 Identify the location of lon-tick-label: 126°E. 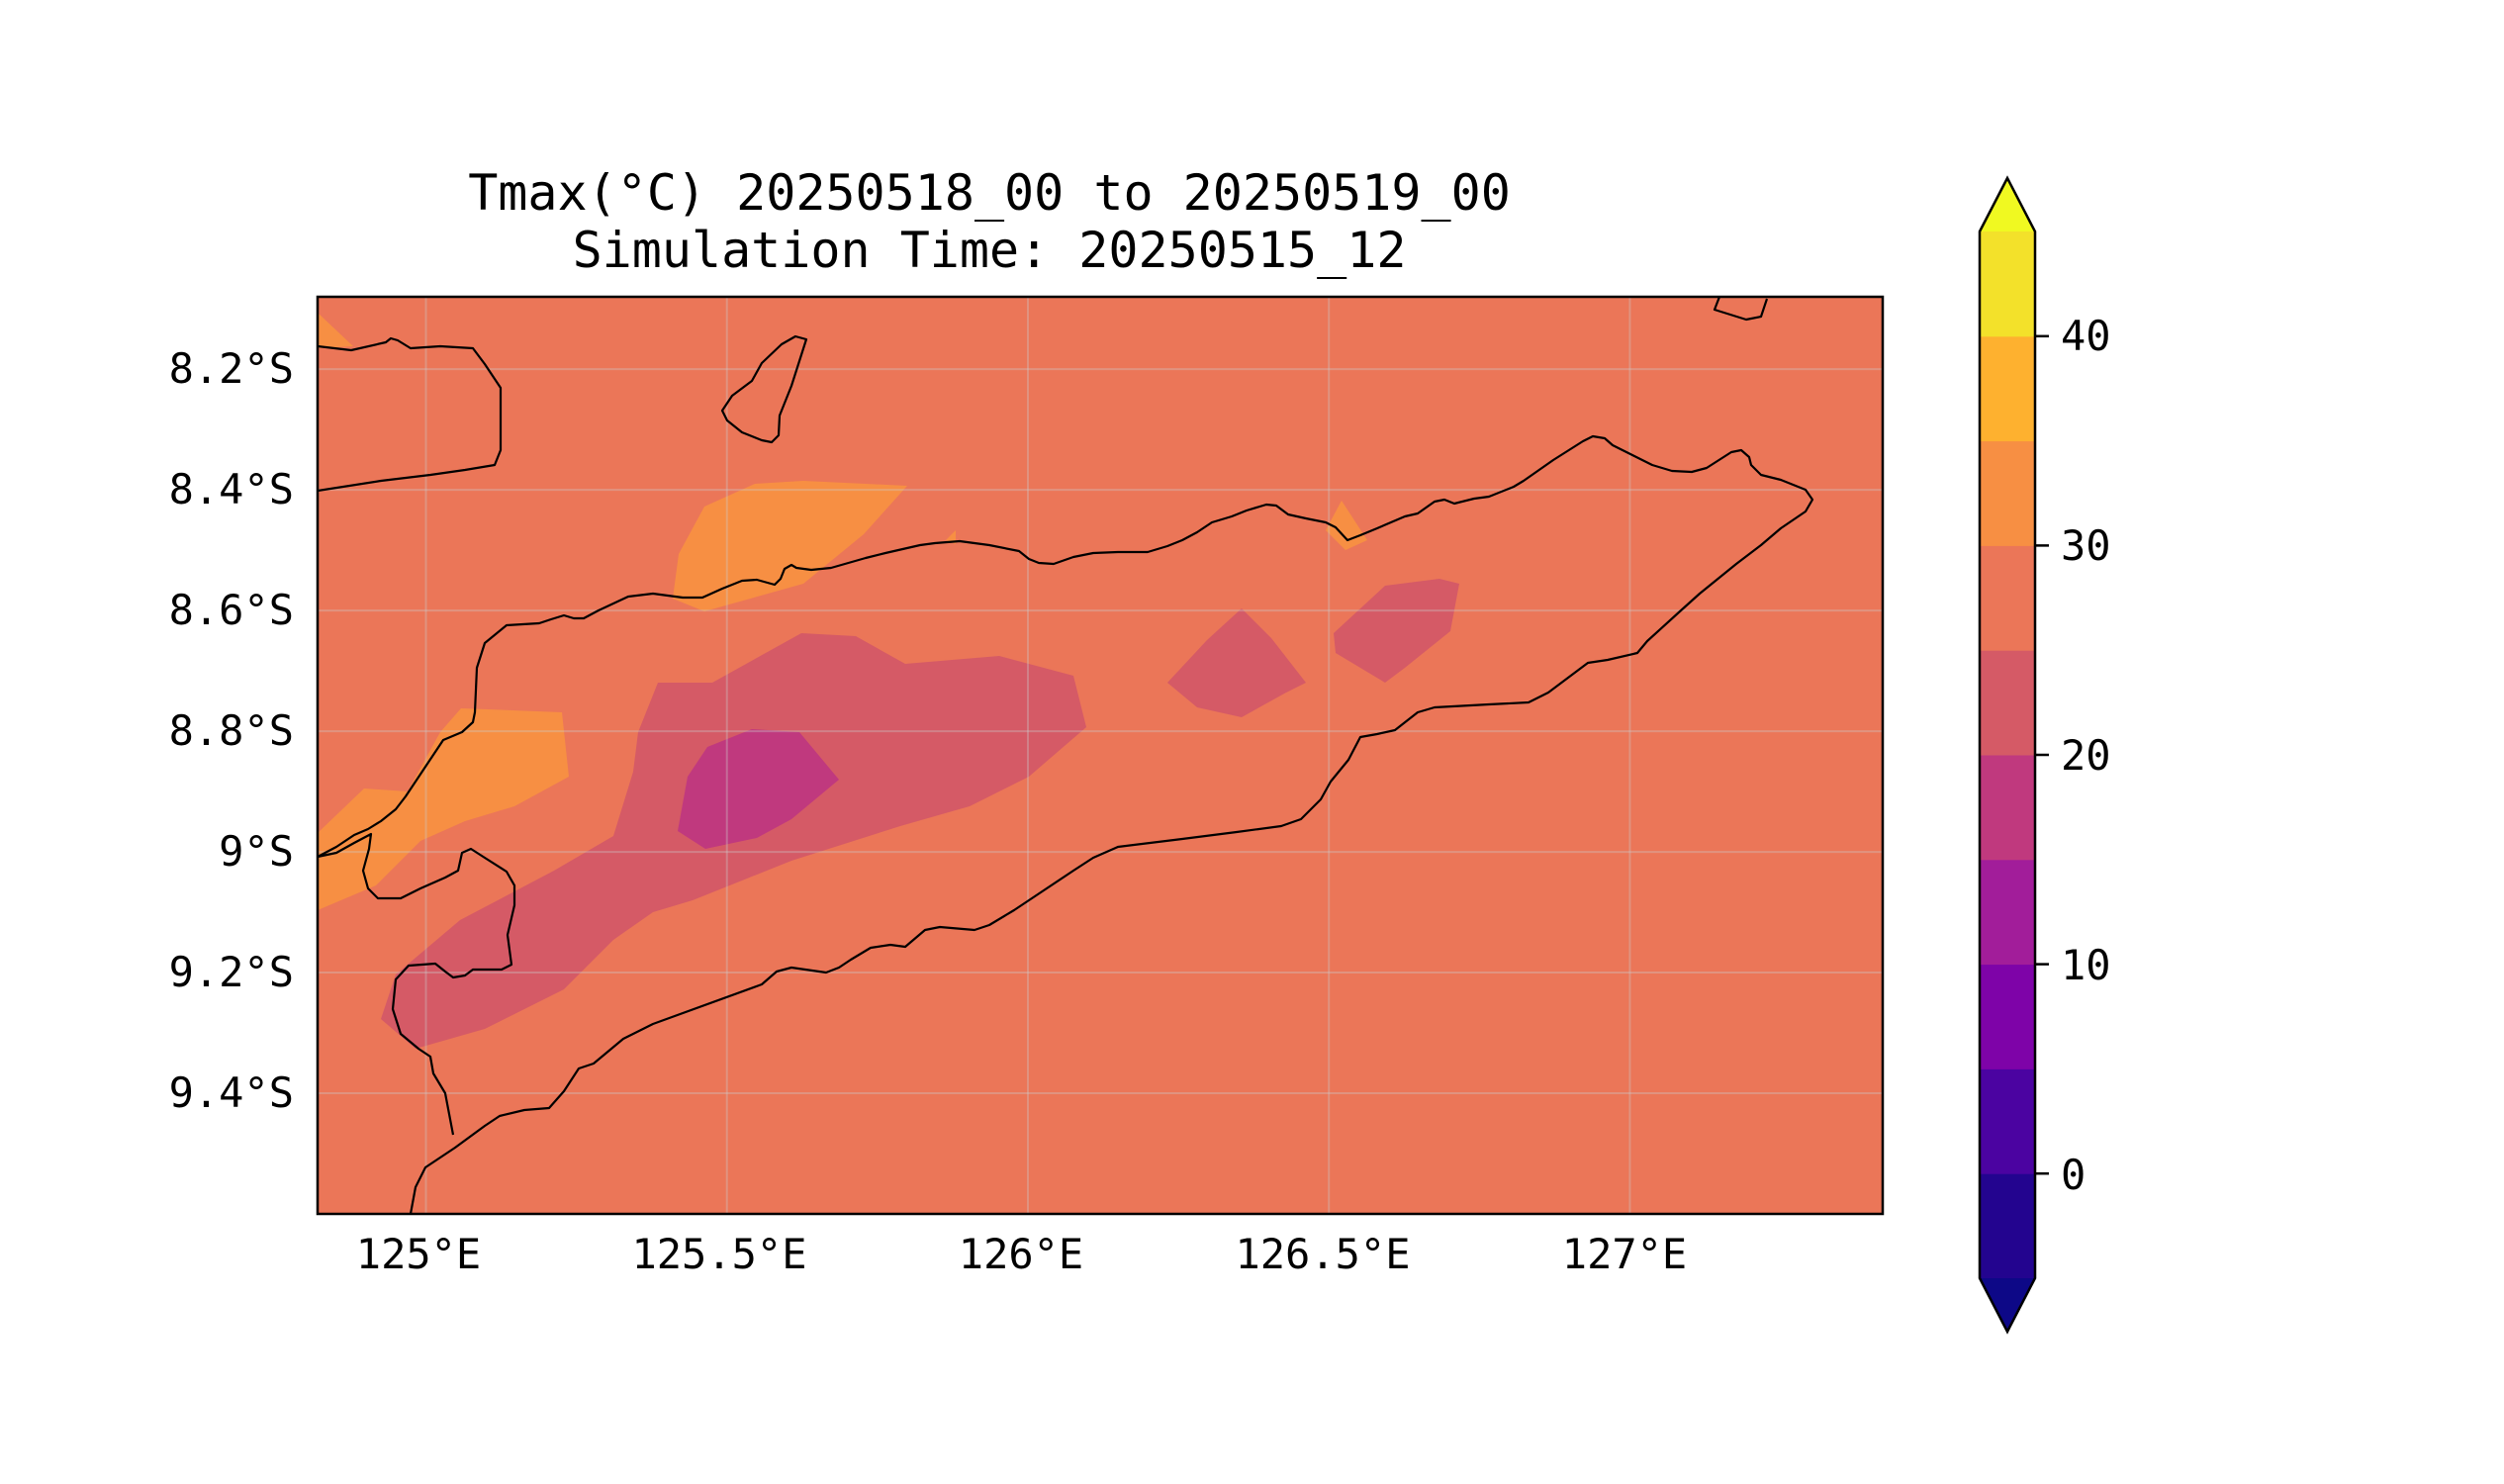
(1021, 1254).